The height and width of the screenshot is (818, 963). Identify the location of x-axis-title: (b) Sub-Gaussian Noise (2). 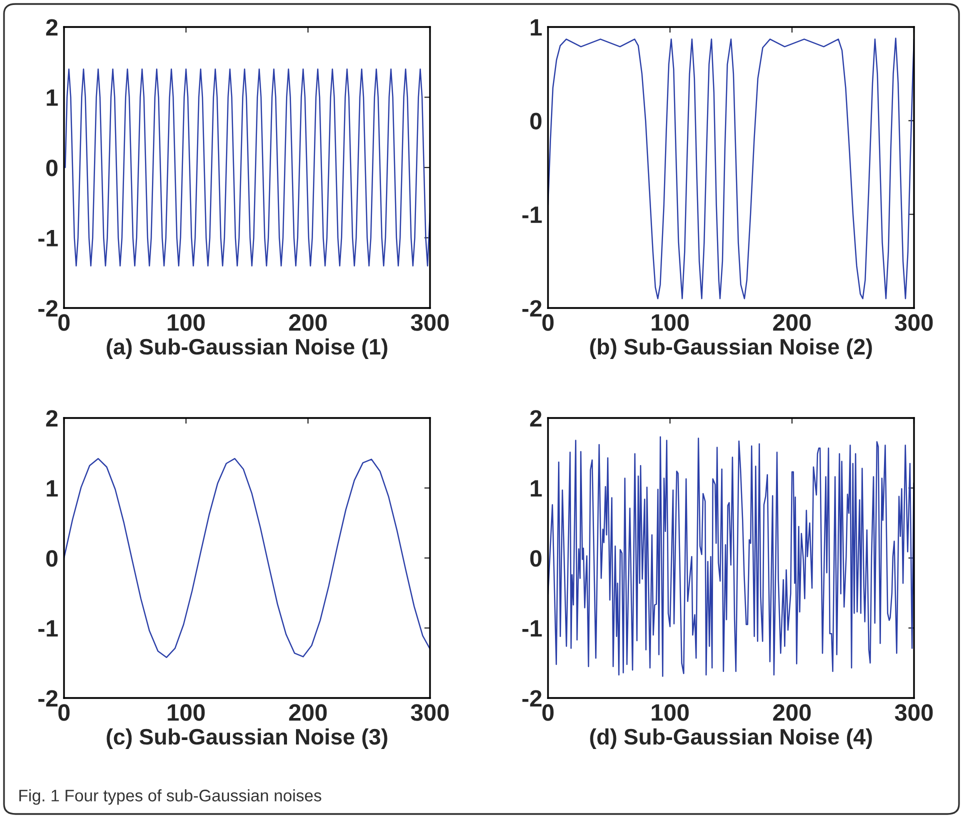
(731, 349).